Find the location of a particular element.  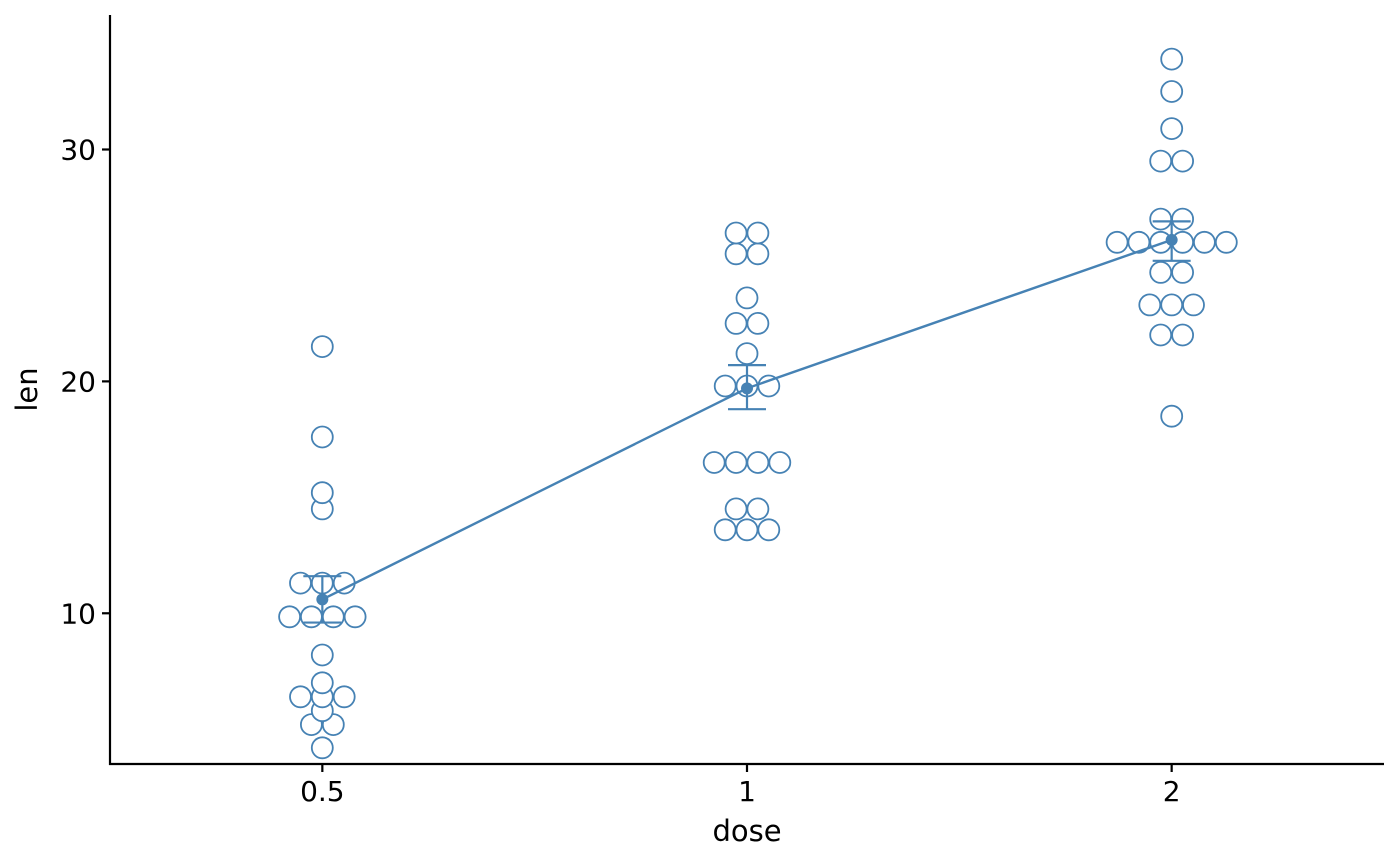

y-tick-label: 10 is located at coordinates (78, 613).